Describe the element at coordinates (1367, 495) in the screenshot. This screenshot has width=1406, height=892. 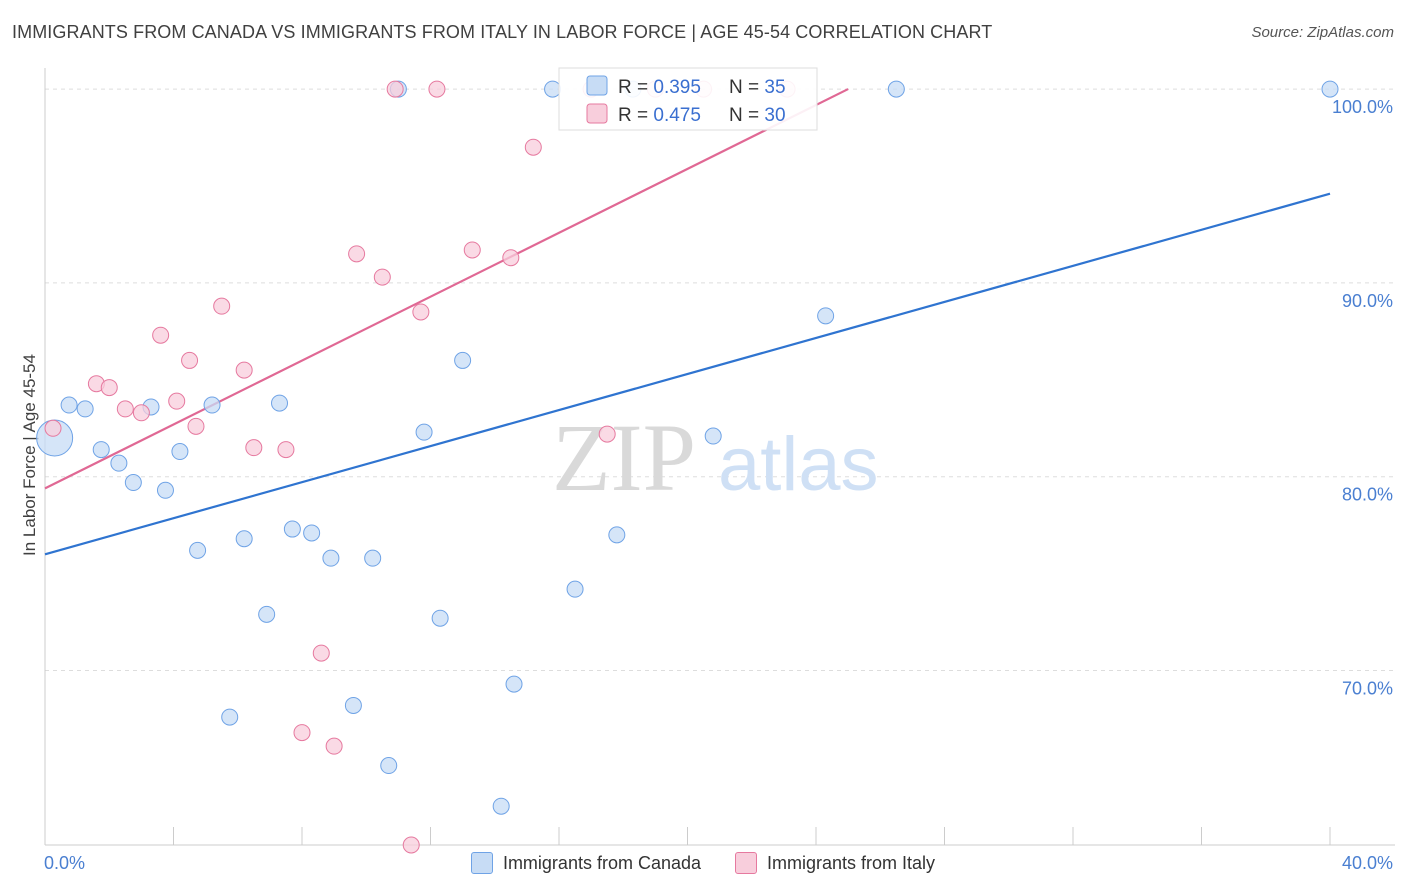
I see `y-tick-label: 80.0%` at that location.